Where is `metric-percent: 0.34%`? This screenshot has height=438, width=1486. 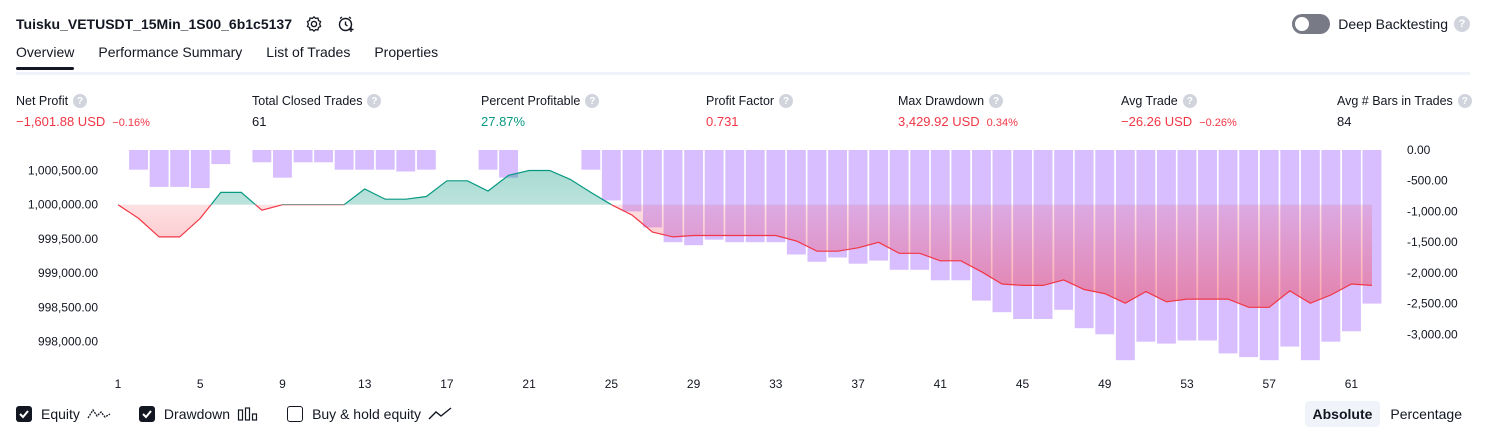 metric-percent: 0.34% is located at coordinates (1002, 123).